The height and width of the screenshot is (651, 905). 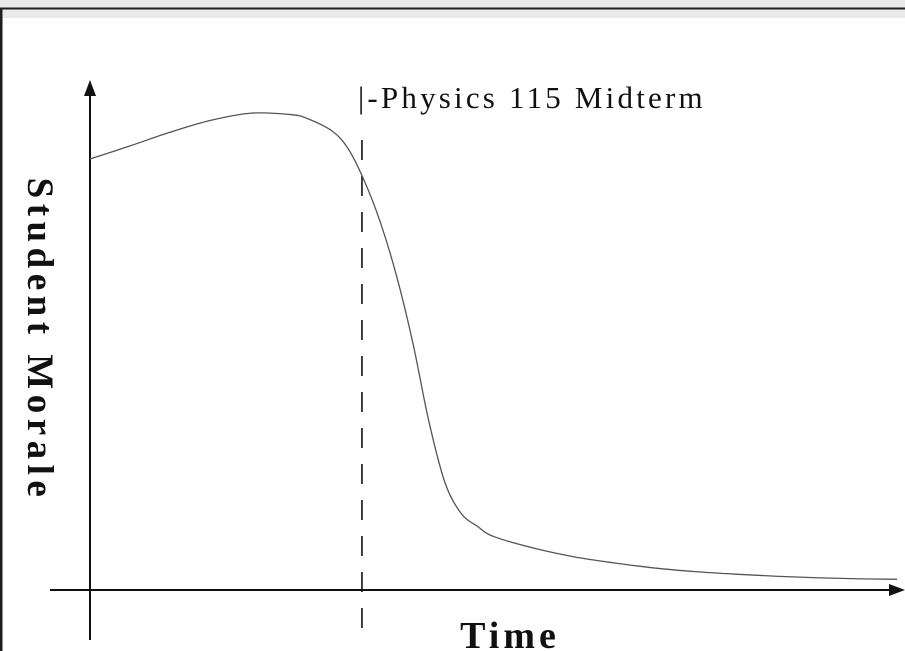 What do you see at coordinates (90, 88) in the screenshot?
I see `y-axis-arrow` at bounding box center [90, 88].